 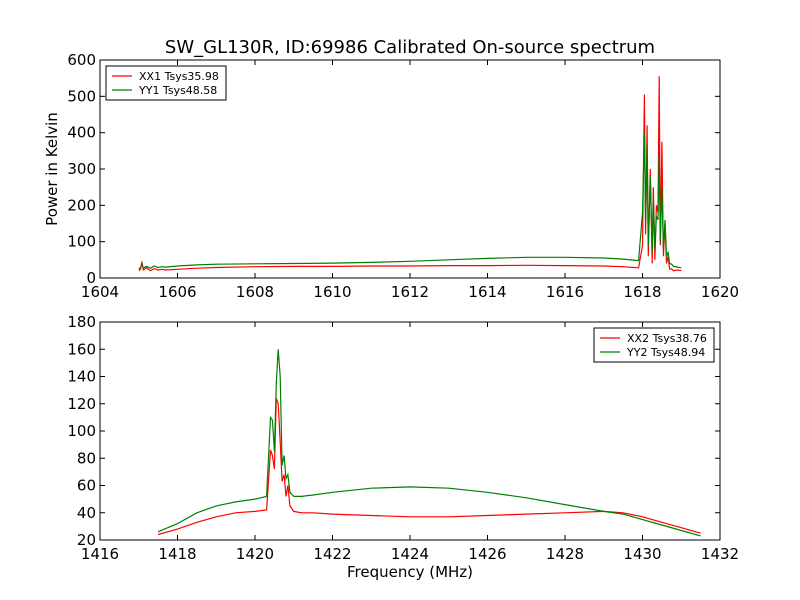 I want to click on x-tick-label: 1426, so click(x=487, y=554).